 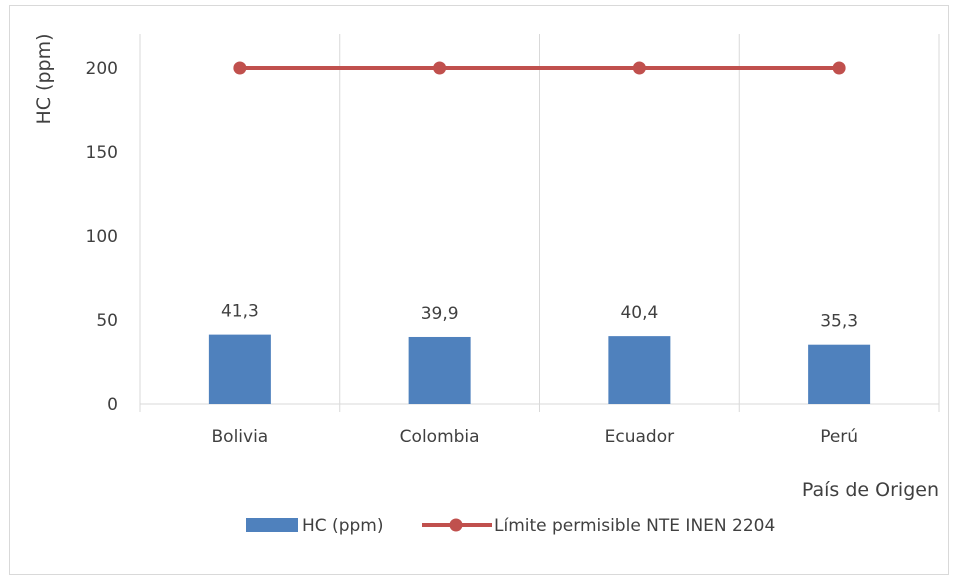 I want to click on data-labels: 41,3 39,9 40,4 35,3, so click(x=539, y=317).